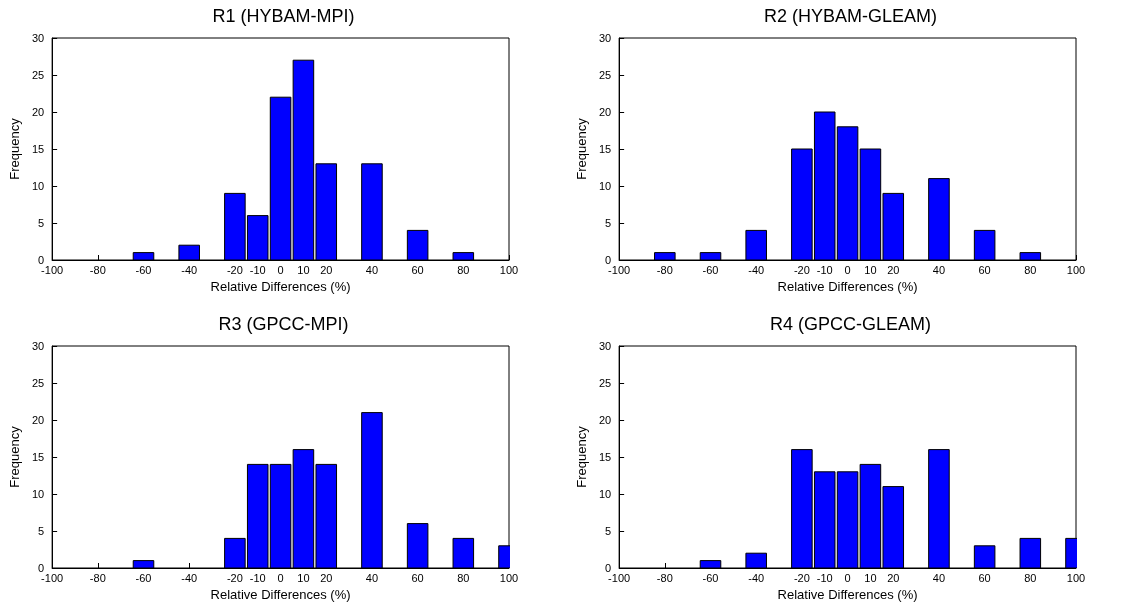  Describe the element at coordinates (850, 16) in the screenshot. I see `chart-title: R2 (HYBAM-GLEAM)` at that location.